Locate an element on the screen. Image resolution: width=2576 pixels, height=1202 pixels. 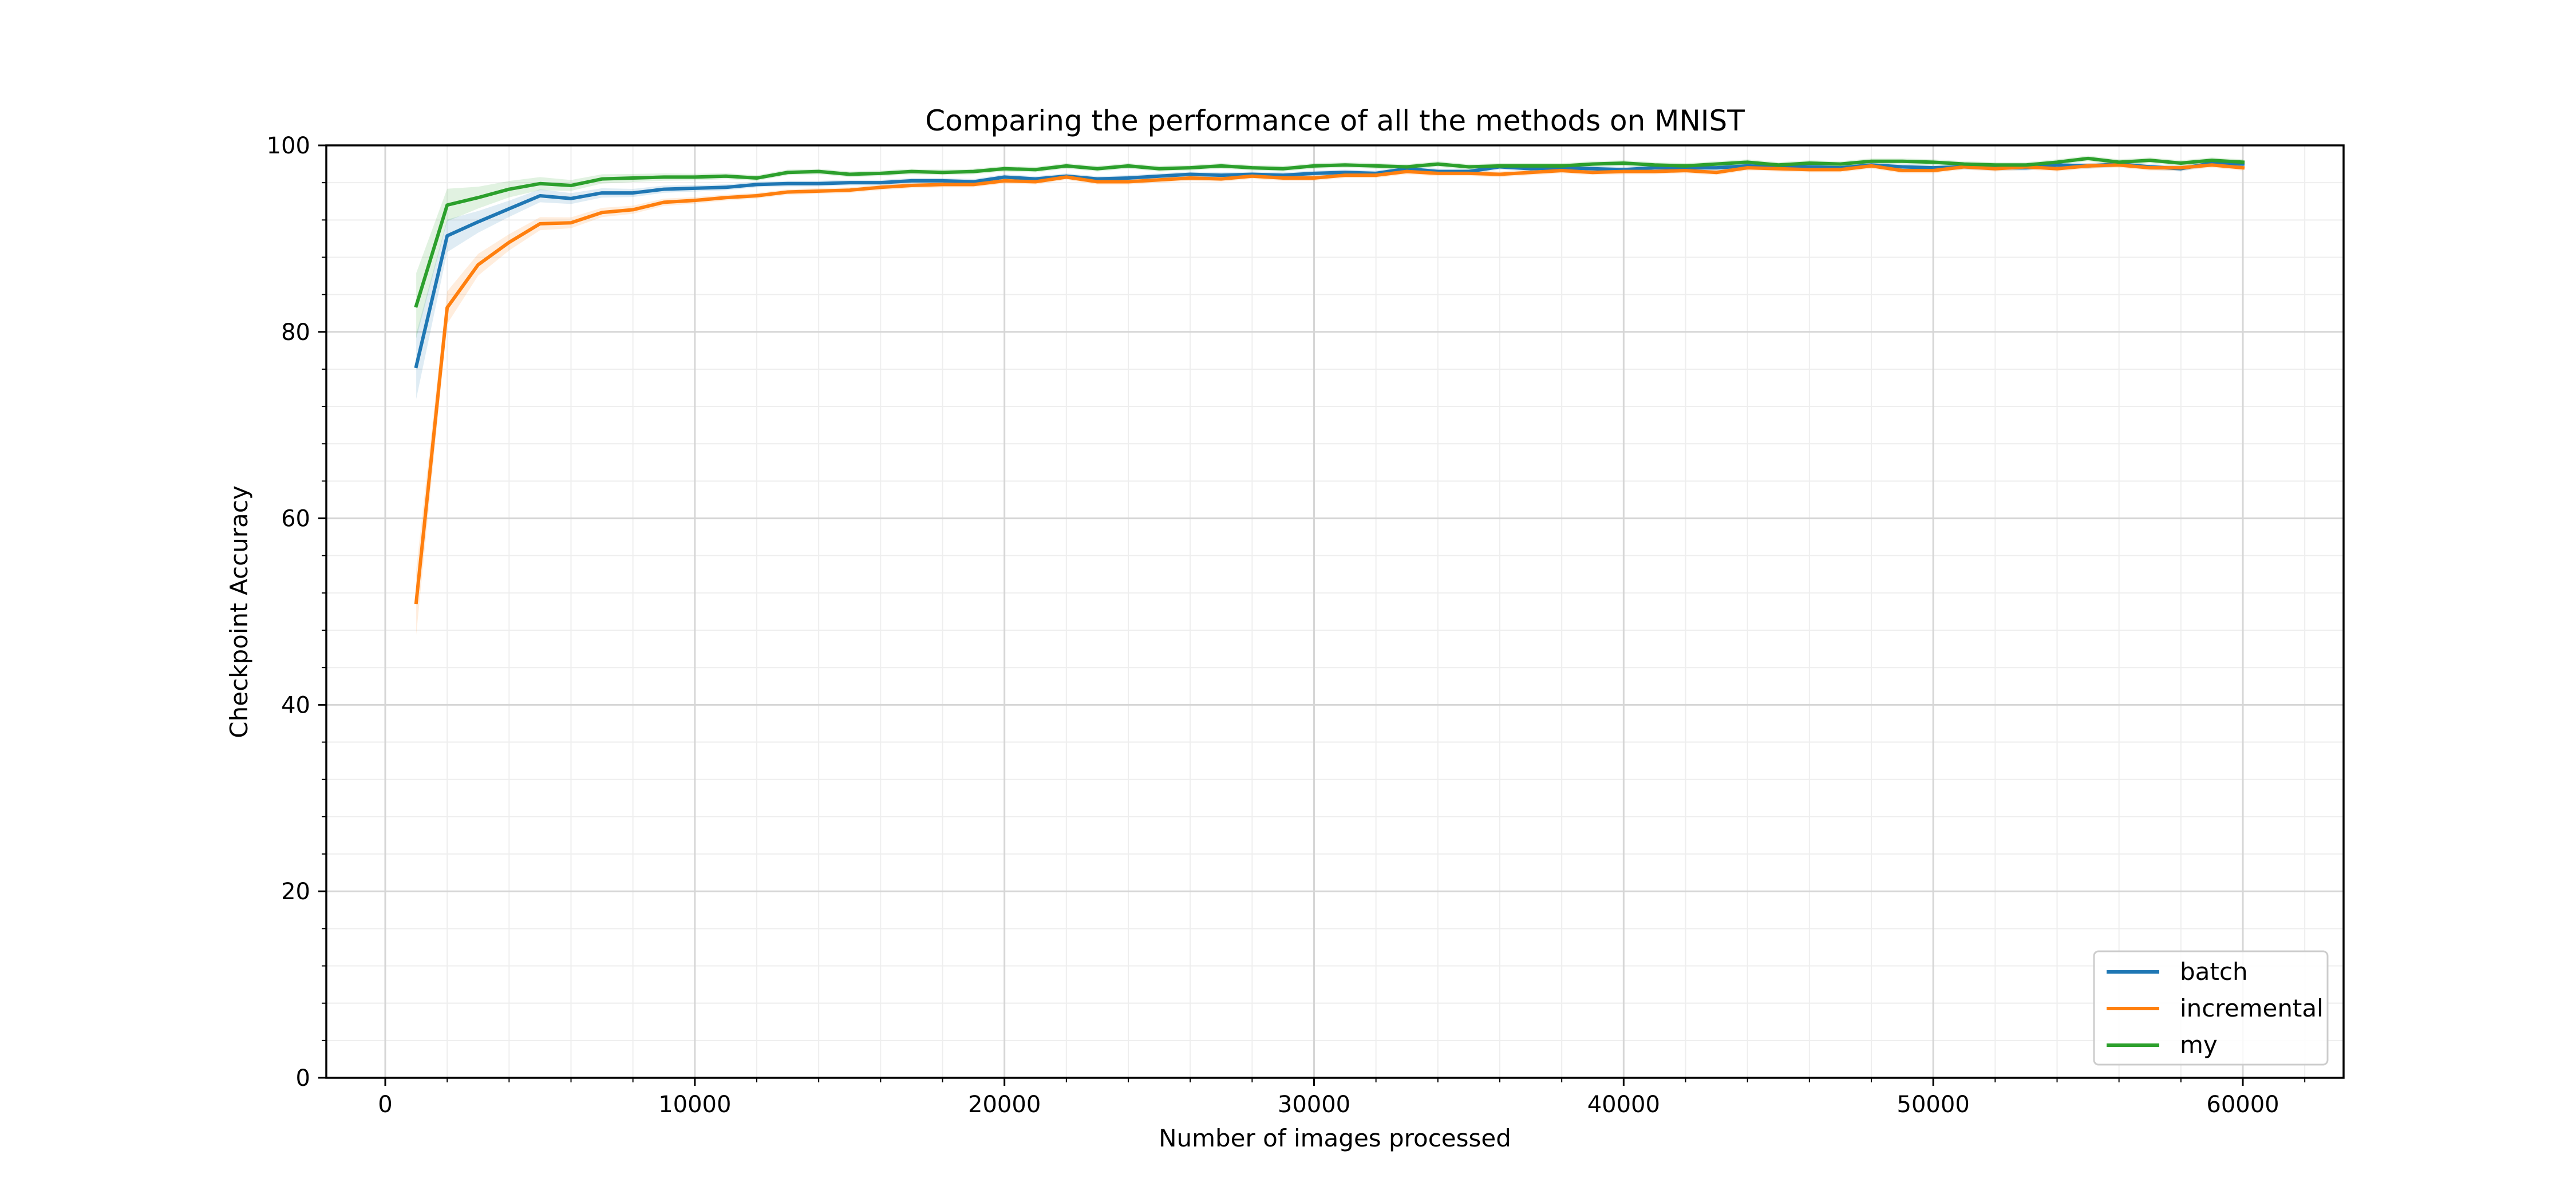
legend-label-incremental: incremental is located at coordinates (2252, 1008).